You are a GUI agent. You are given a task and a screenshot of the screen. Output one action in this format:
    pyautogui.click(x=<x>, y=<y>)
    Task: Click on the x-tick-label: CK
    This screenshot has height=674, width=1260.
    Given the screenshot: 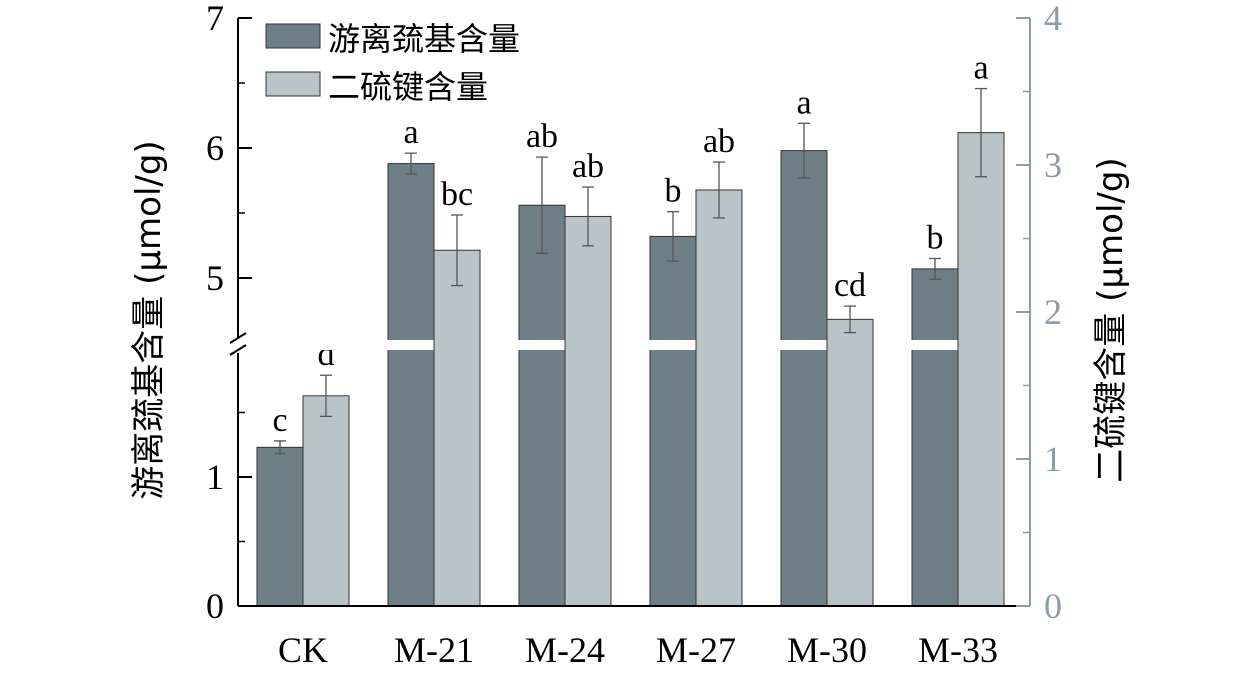 What is the action you would take?
    pyautogui.click(x=303, y=650)
    